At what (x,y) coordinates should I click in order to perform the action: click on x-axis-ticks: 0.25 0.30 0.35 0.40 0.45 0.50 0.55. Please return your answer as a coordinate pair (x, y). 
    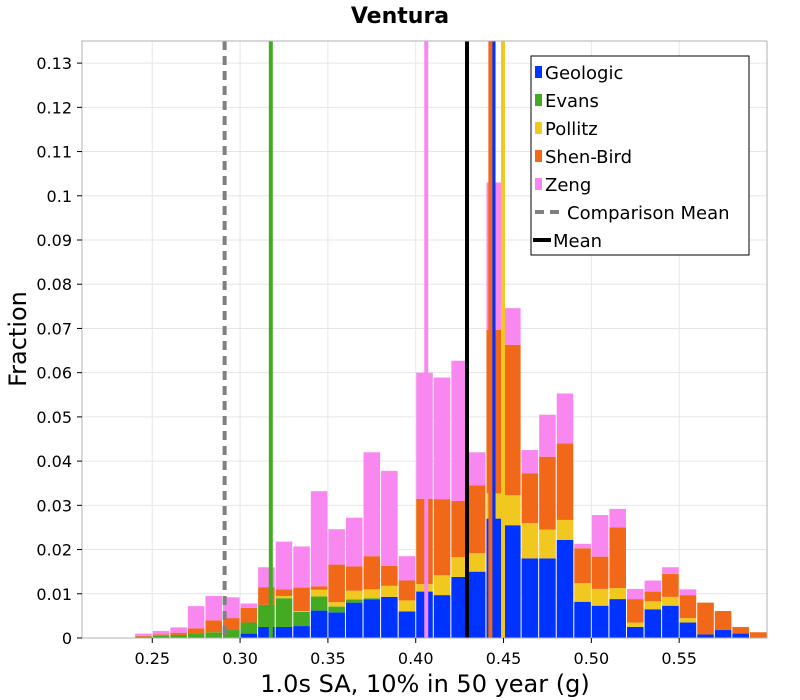
    Looking at the image, I should click on (415, 653).